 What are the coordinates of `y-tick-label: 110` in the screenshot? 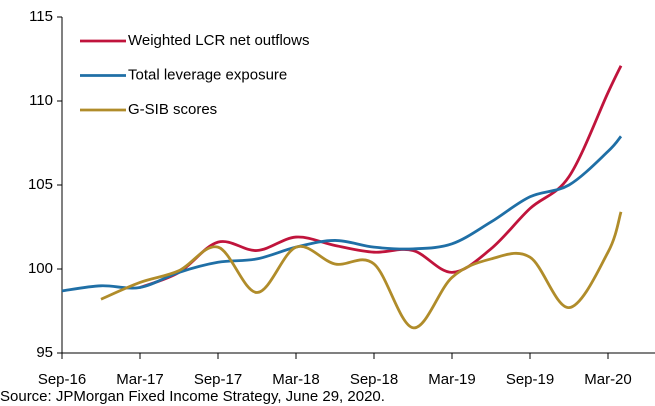 It's located at (41, 100).